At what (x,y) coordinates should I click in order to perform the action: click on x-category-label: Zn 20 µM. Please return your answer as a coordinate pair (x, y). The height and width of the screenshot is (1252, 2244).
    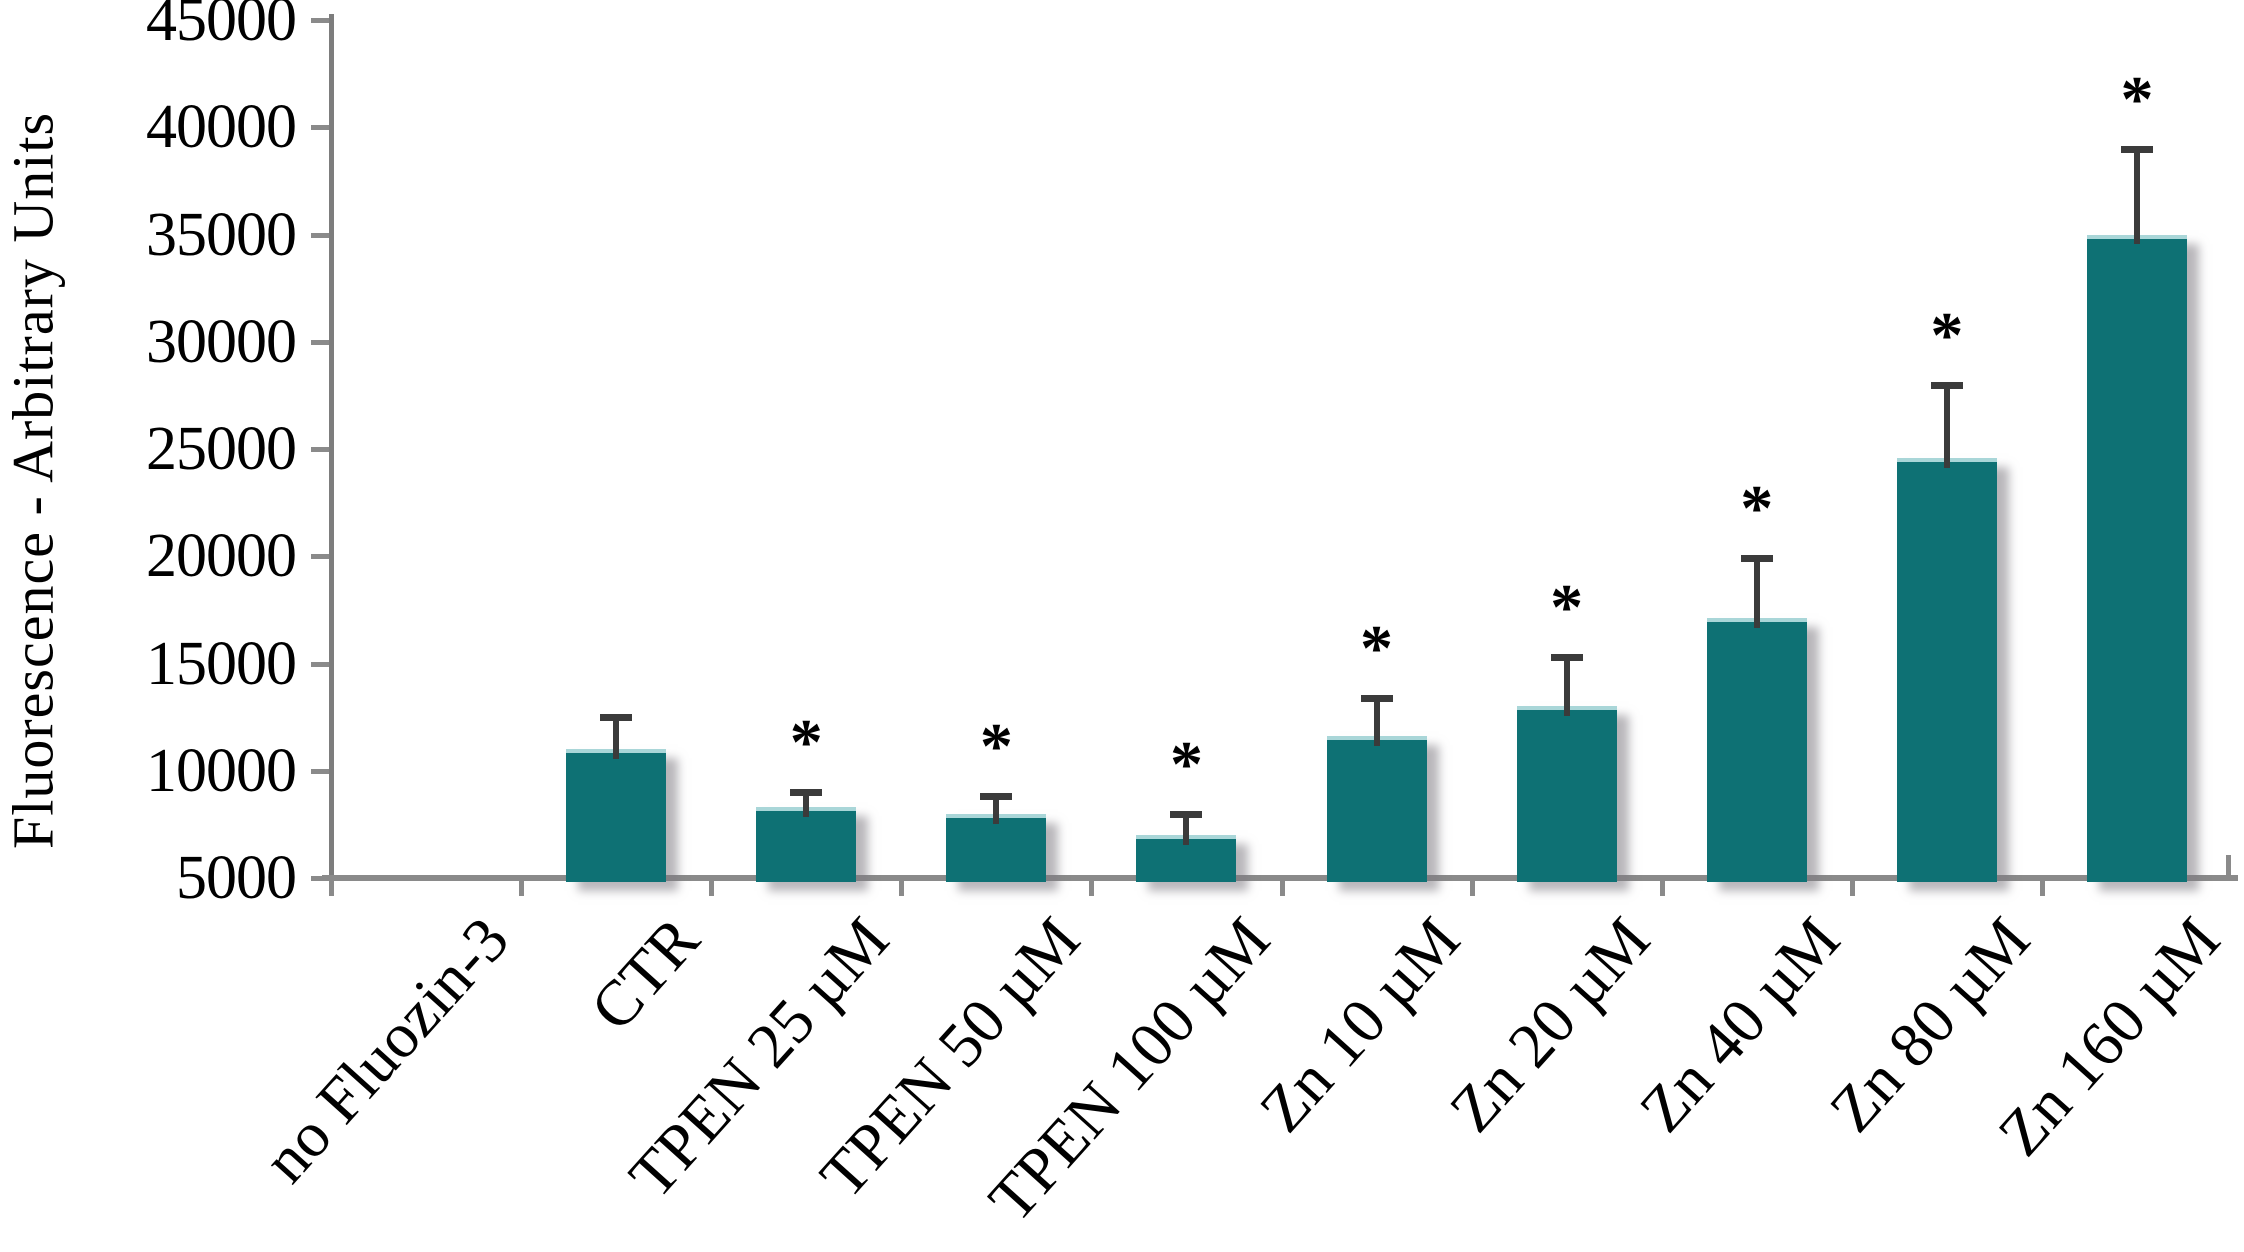
    Looking at the image, I should click on (1549, 1024).